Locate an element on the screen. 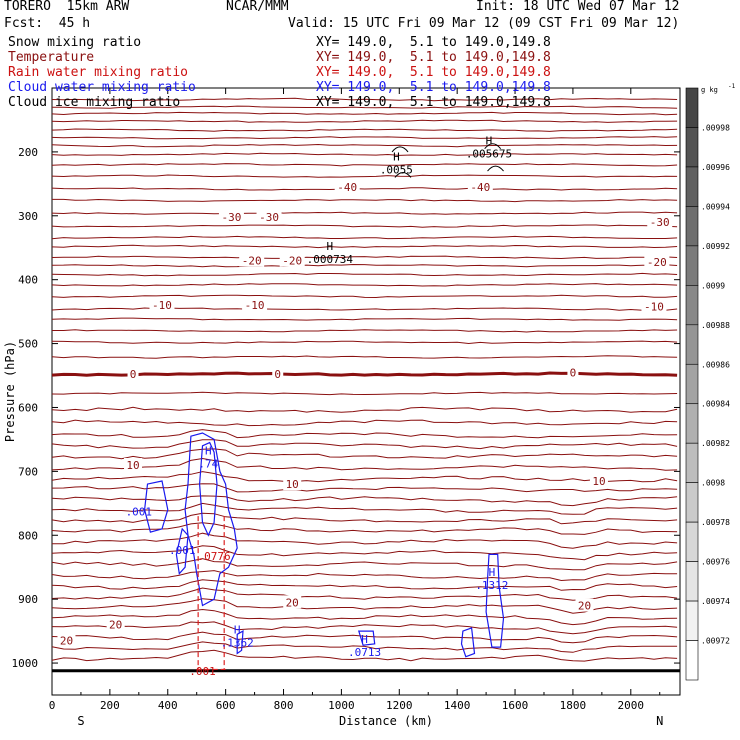 The height and width of the screenshot is (740, 740). colorbar-tick-label: .00972 is located at coordinates (715, 641).